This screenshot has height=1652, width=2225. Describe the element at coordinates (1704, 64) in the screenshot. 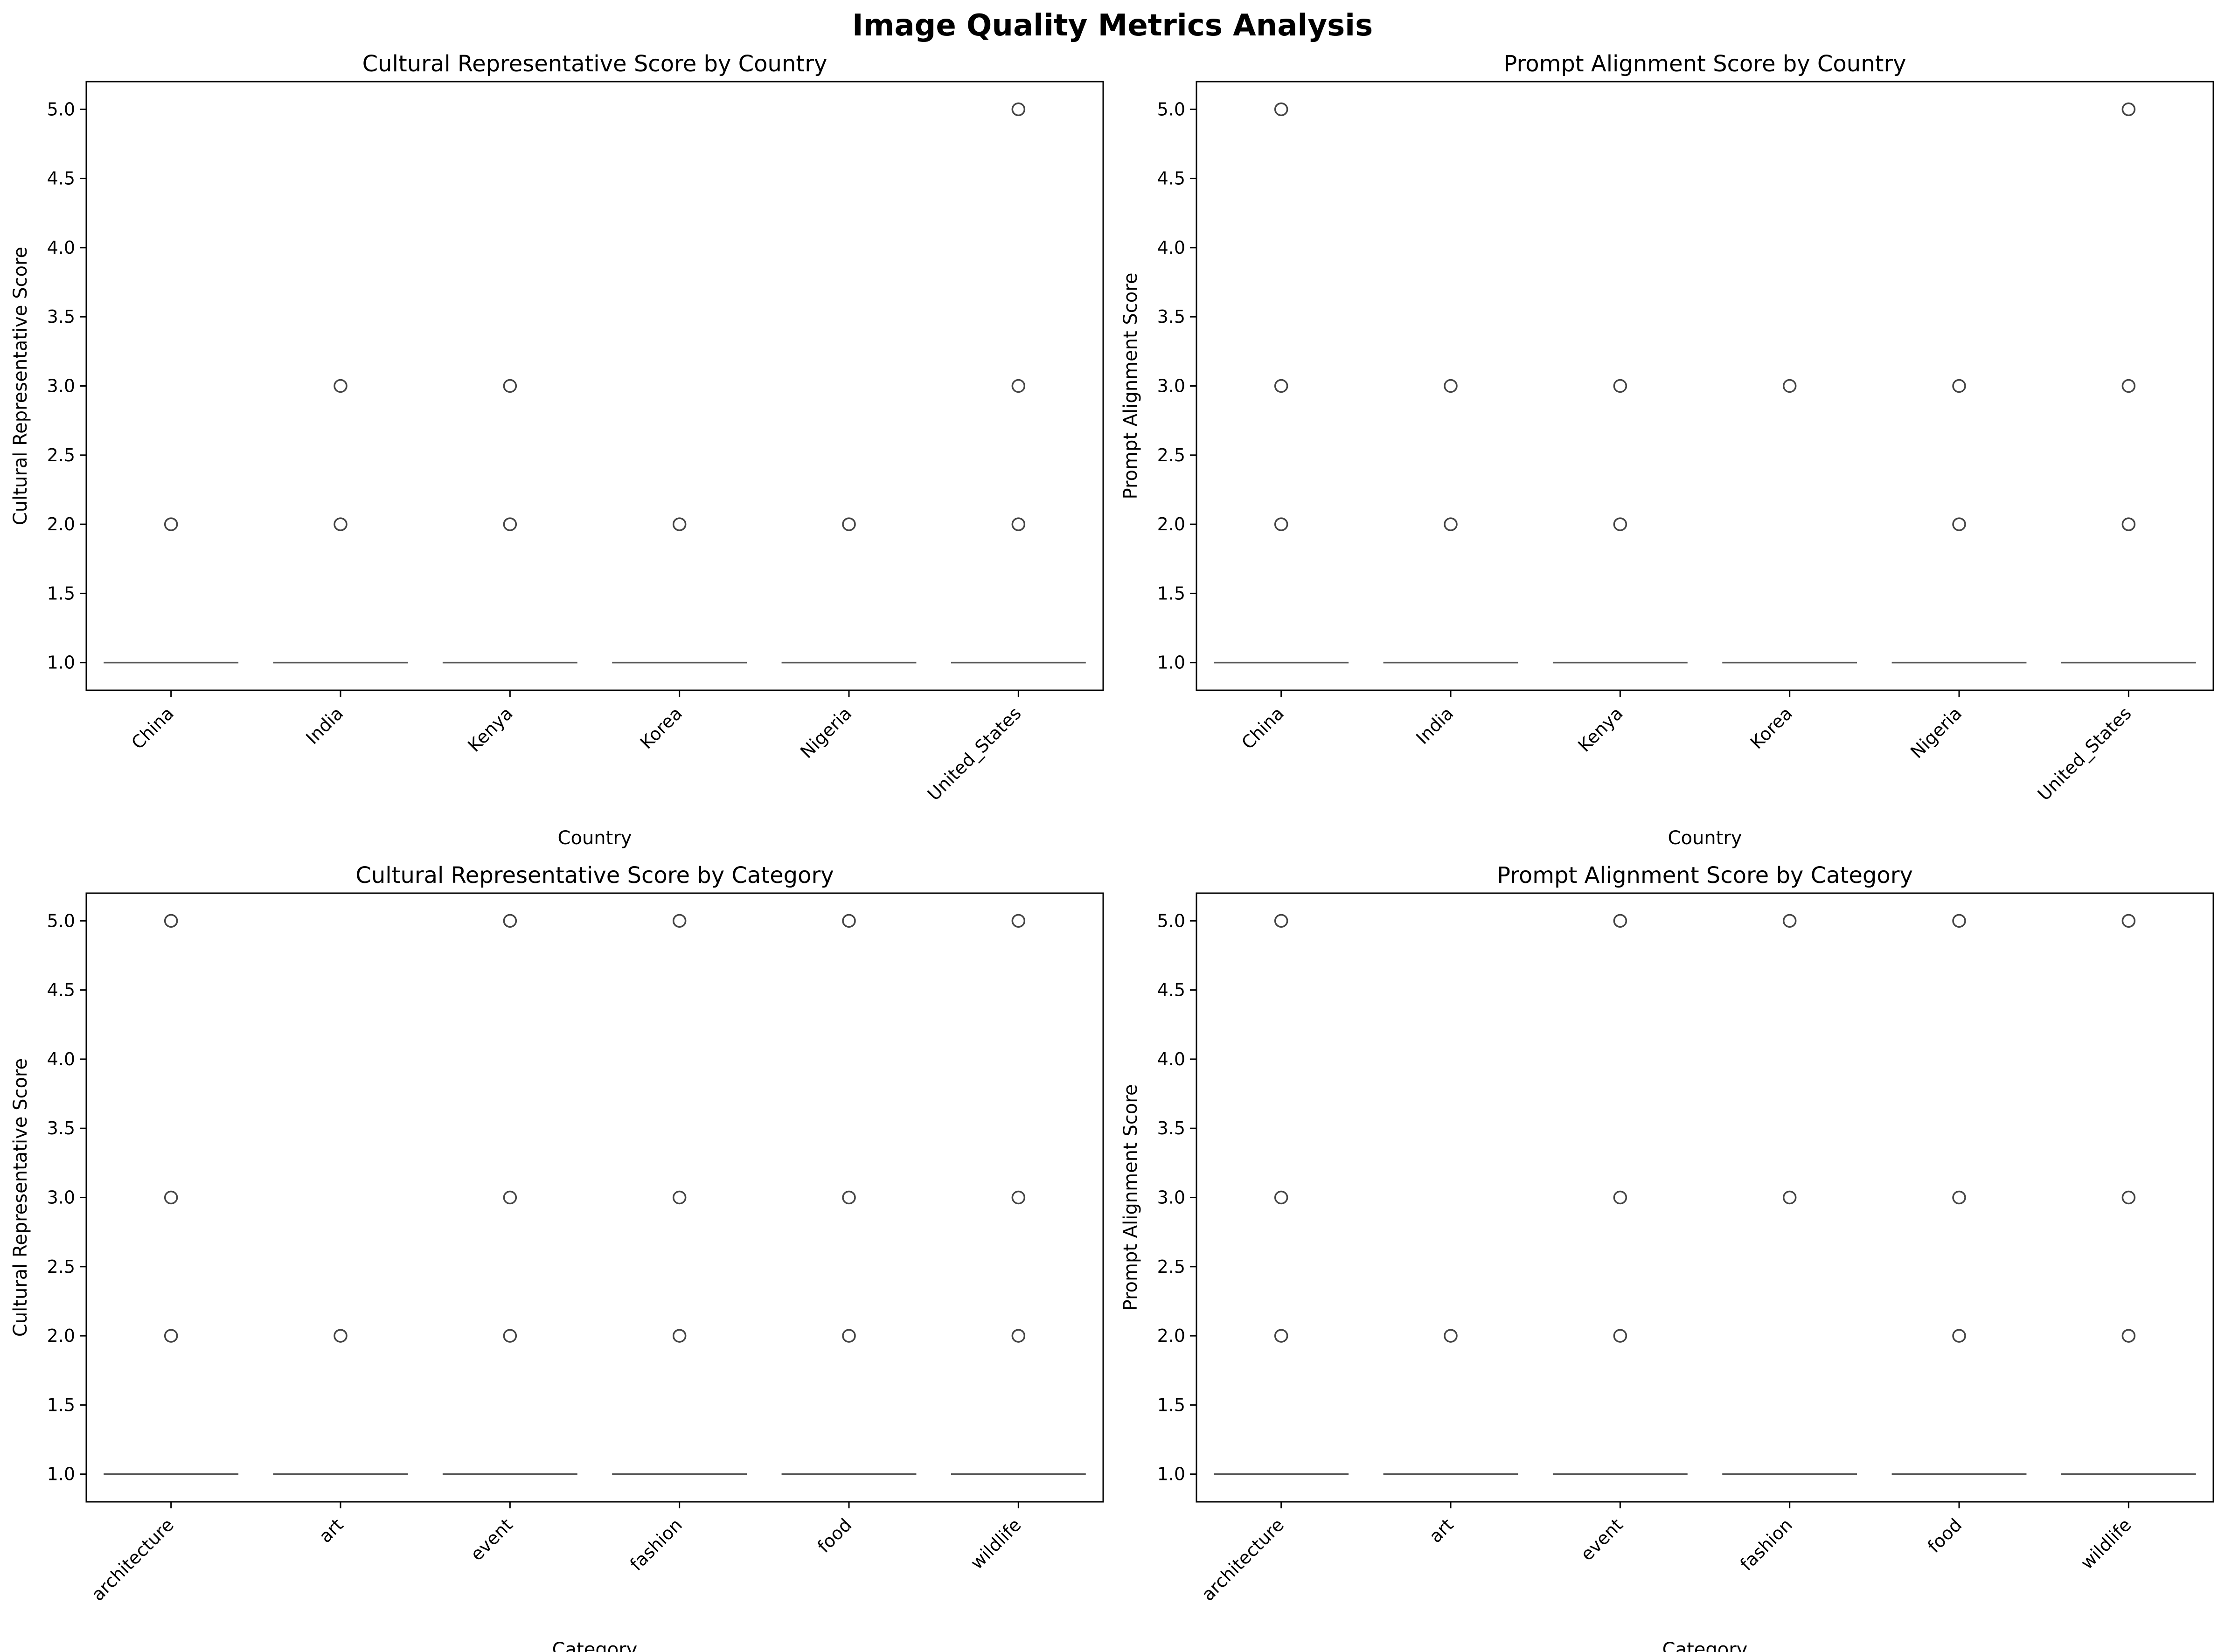

I see `subplot-title: Prompt Alignment Score by Country` at that location.